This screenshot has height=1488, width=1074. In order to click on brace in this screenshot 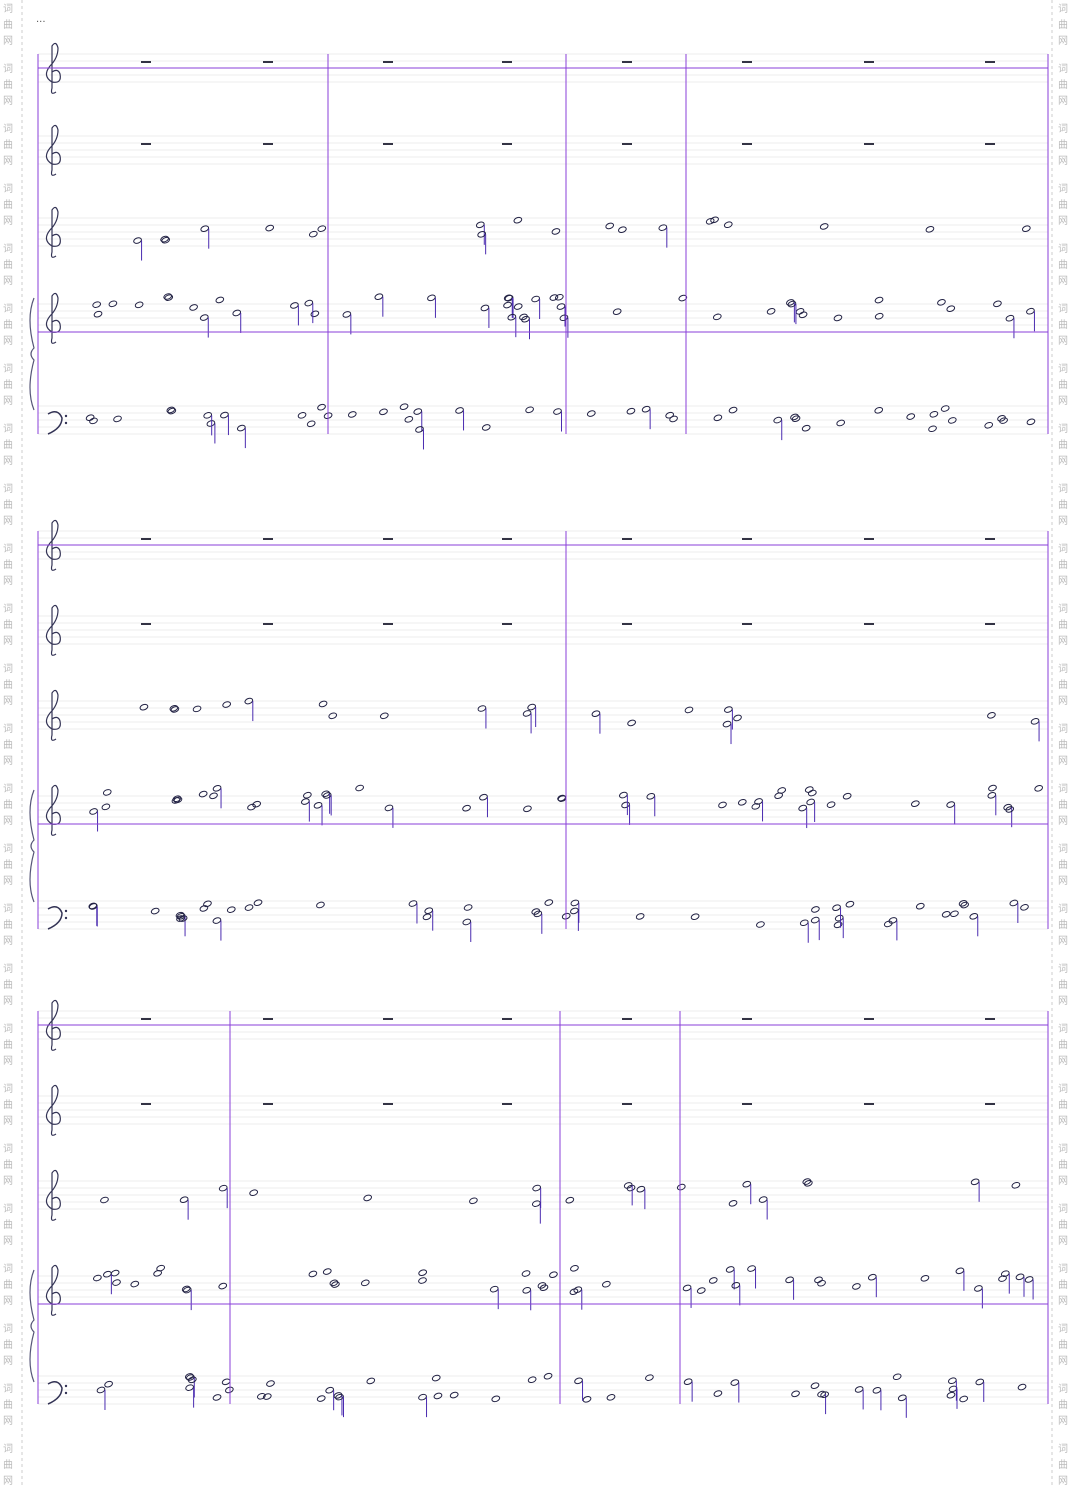, I will do `click(32, 354)`.